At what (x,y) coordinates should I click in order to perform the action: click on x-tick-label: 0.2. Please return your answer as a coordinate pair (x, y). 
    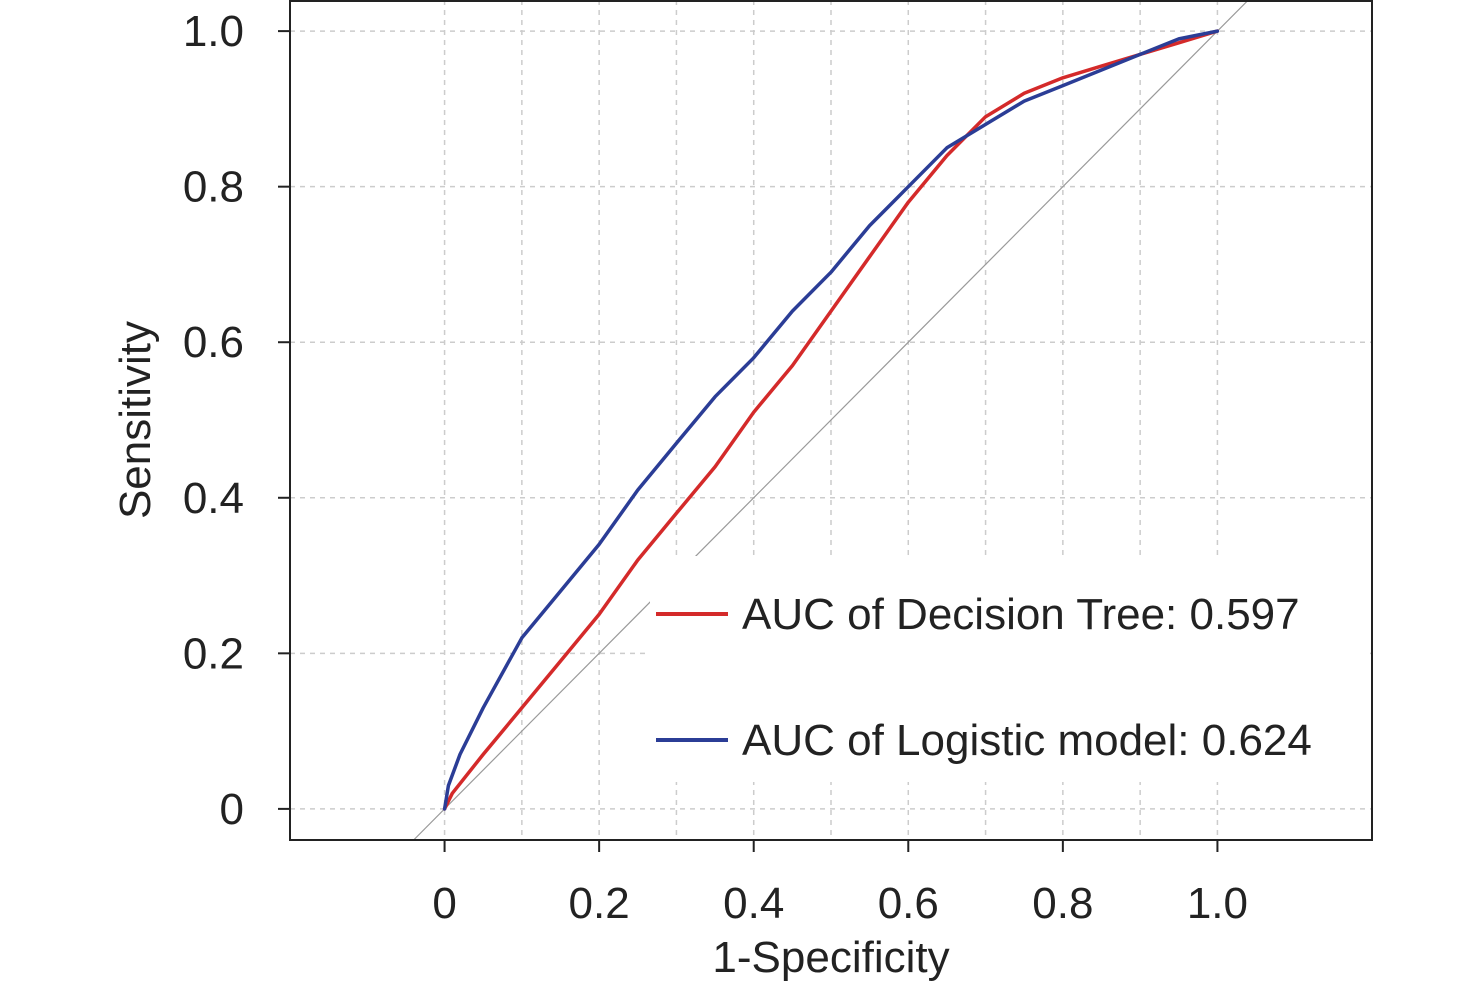
    Looking at the image, I should click on (599, 903).